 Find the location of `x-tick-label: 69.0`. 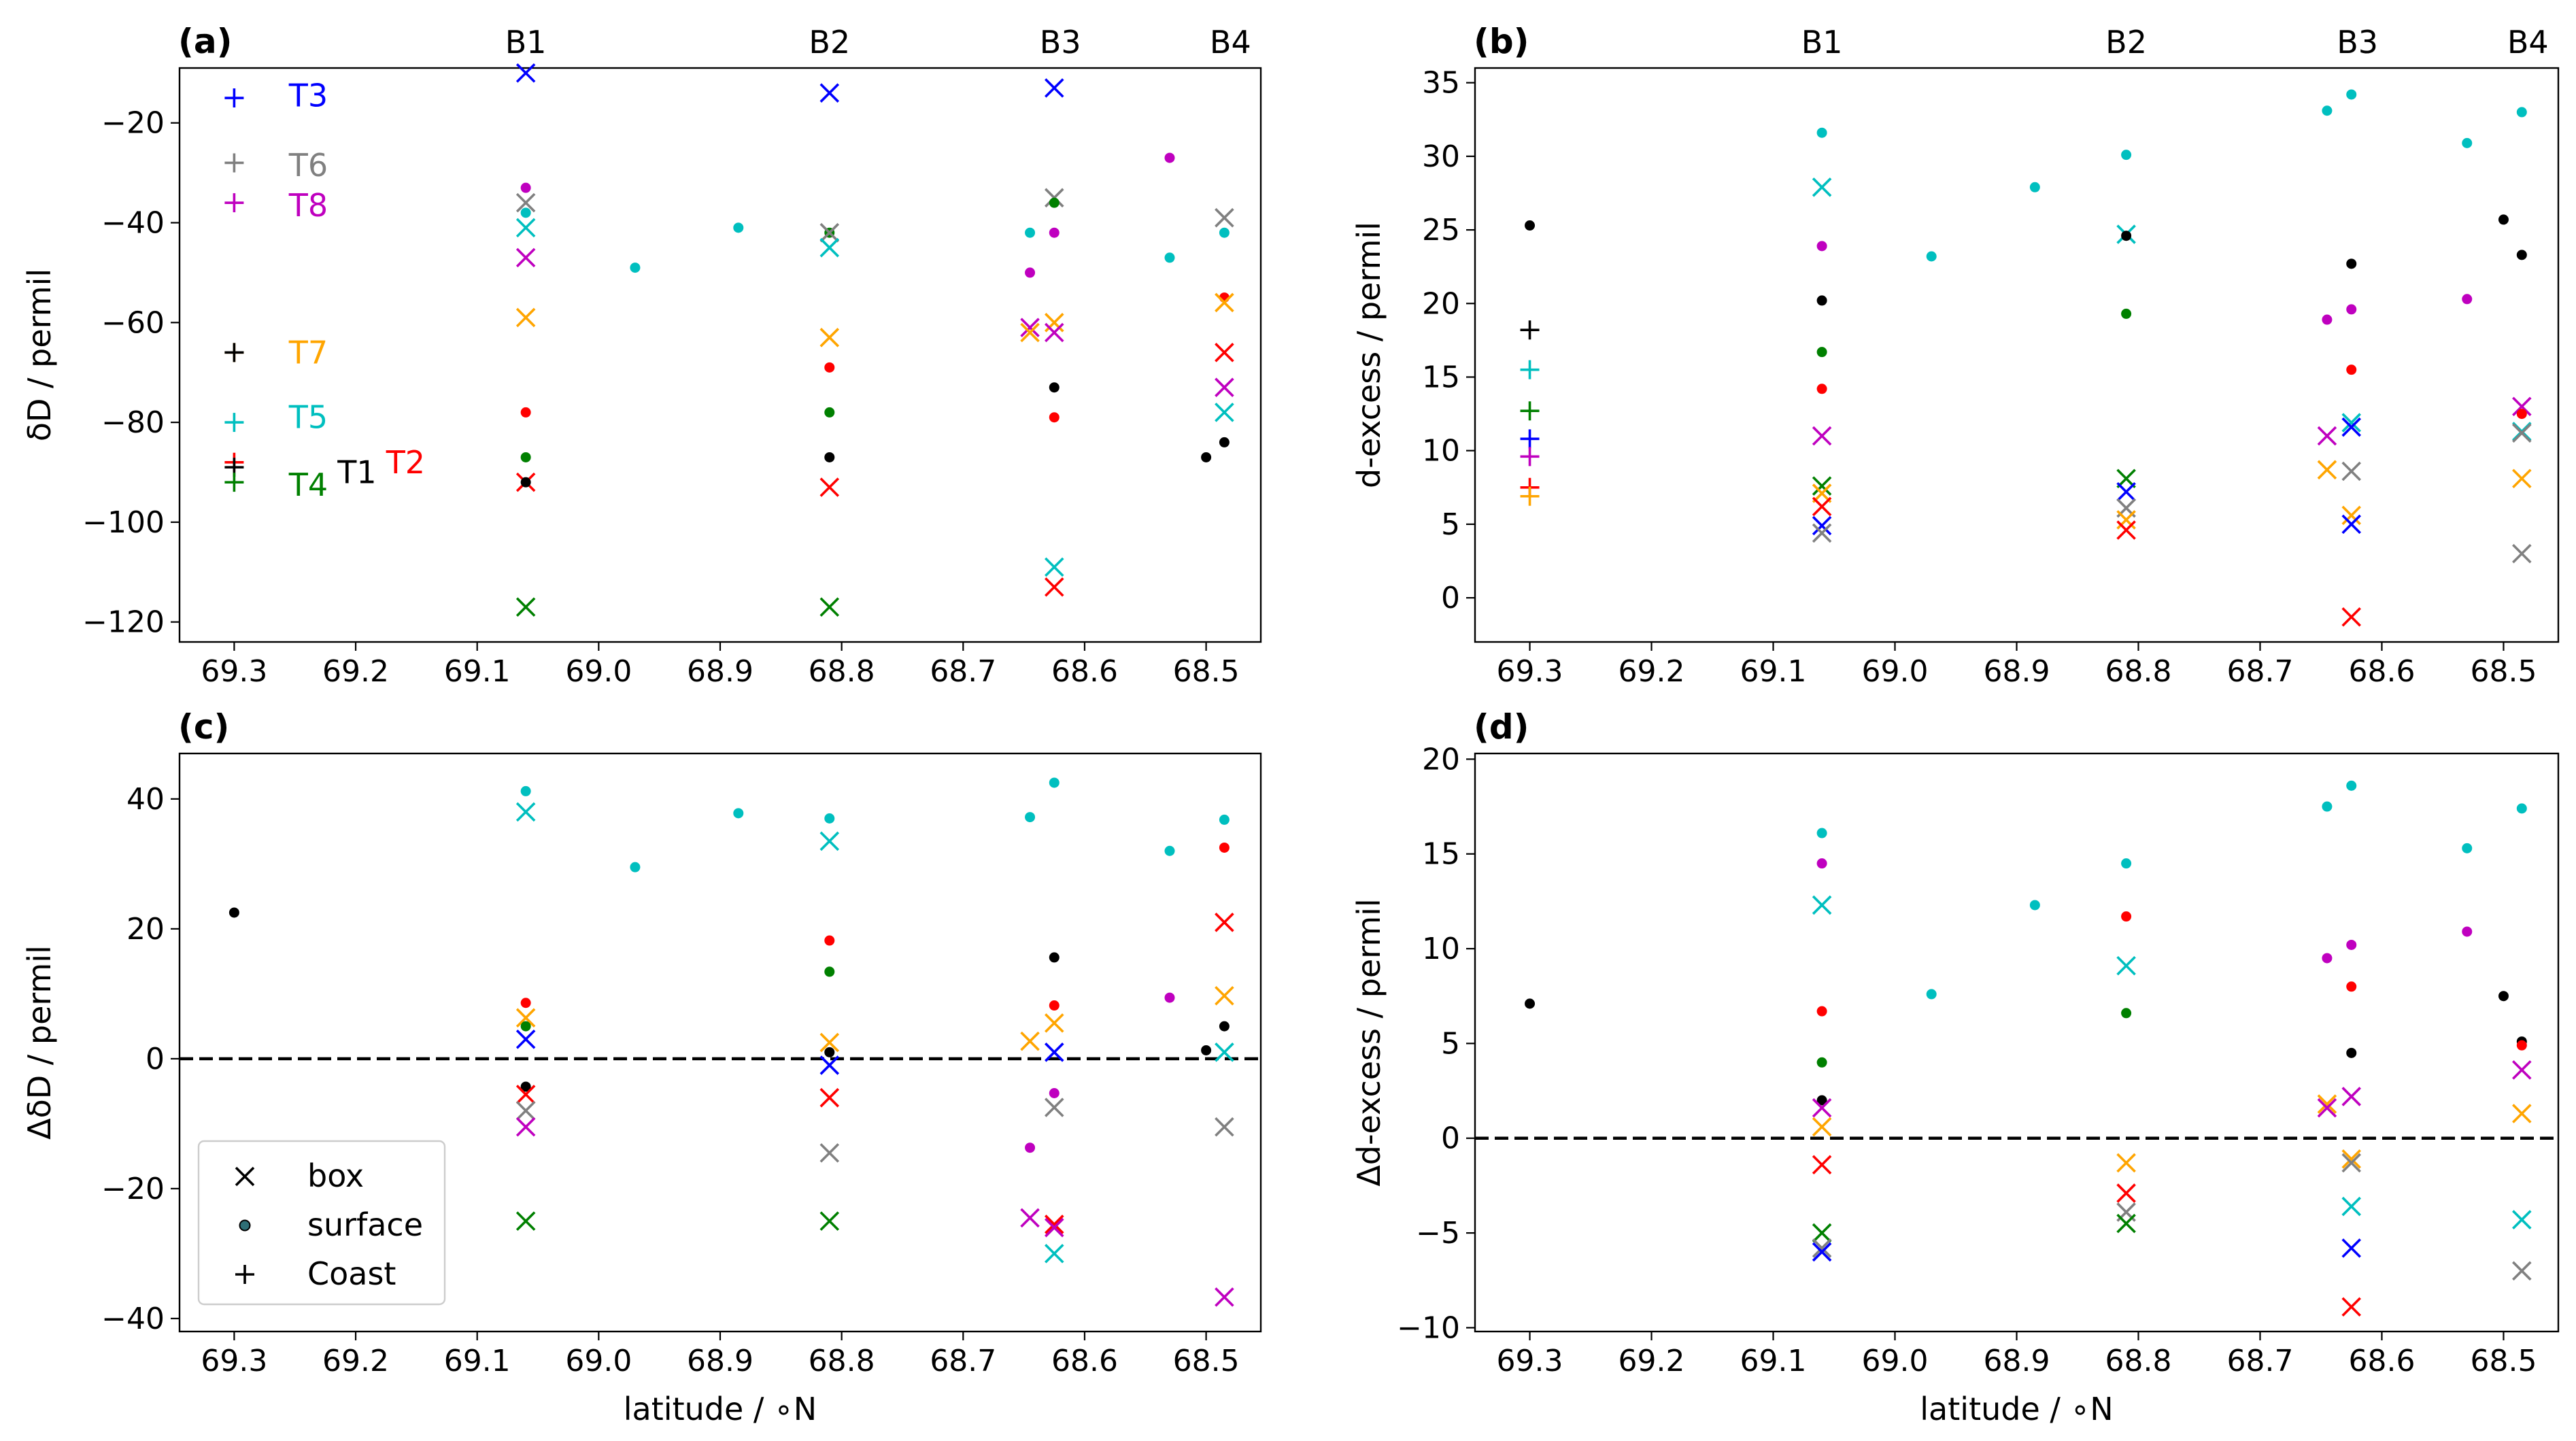

x-tick-label: 69.0 is located at coordinates (1895, 672).